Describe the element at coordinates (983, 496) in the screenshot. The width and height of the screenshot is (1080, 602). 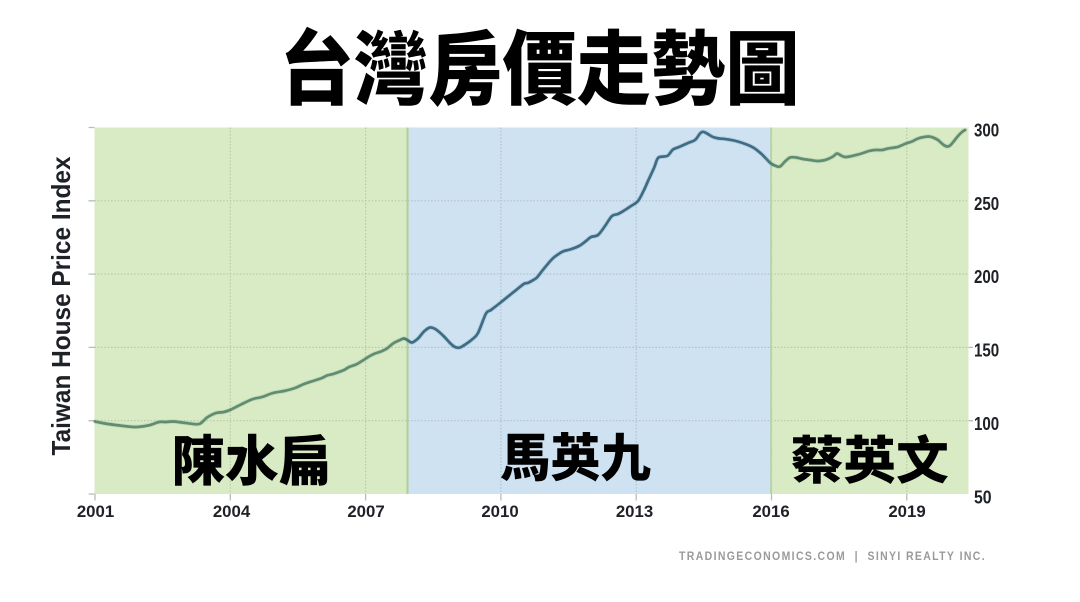
I see `svg-text: 50` at that location.